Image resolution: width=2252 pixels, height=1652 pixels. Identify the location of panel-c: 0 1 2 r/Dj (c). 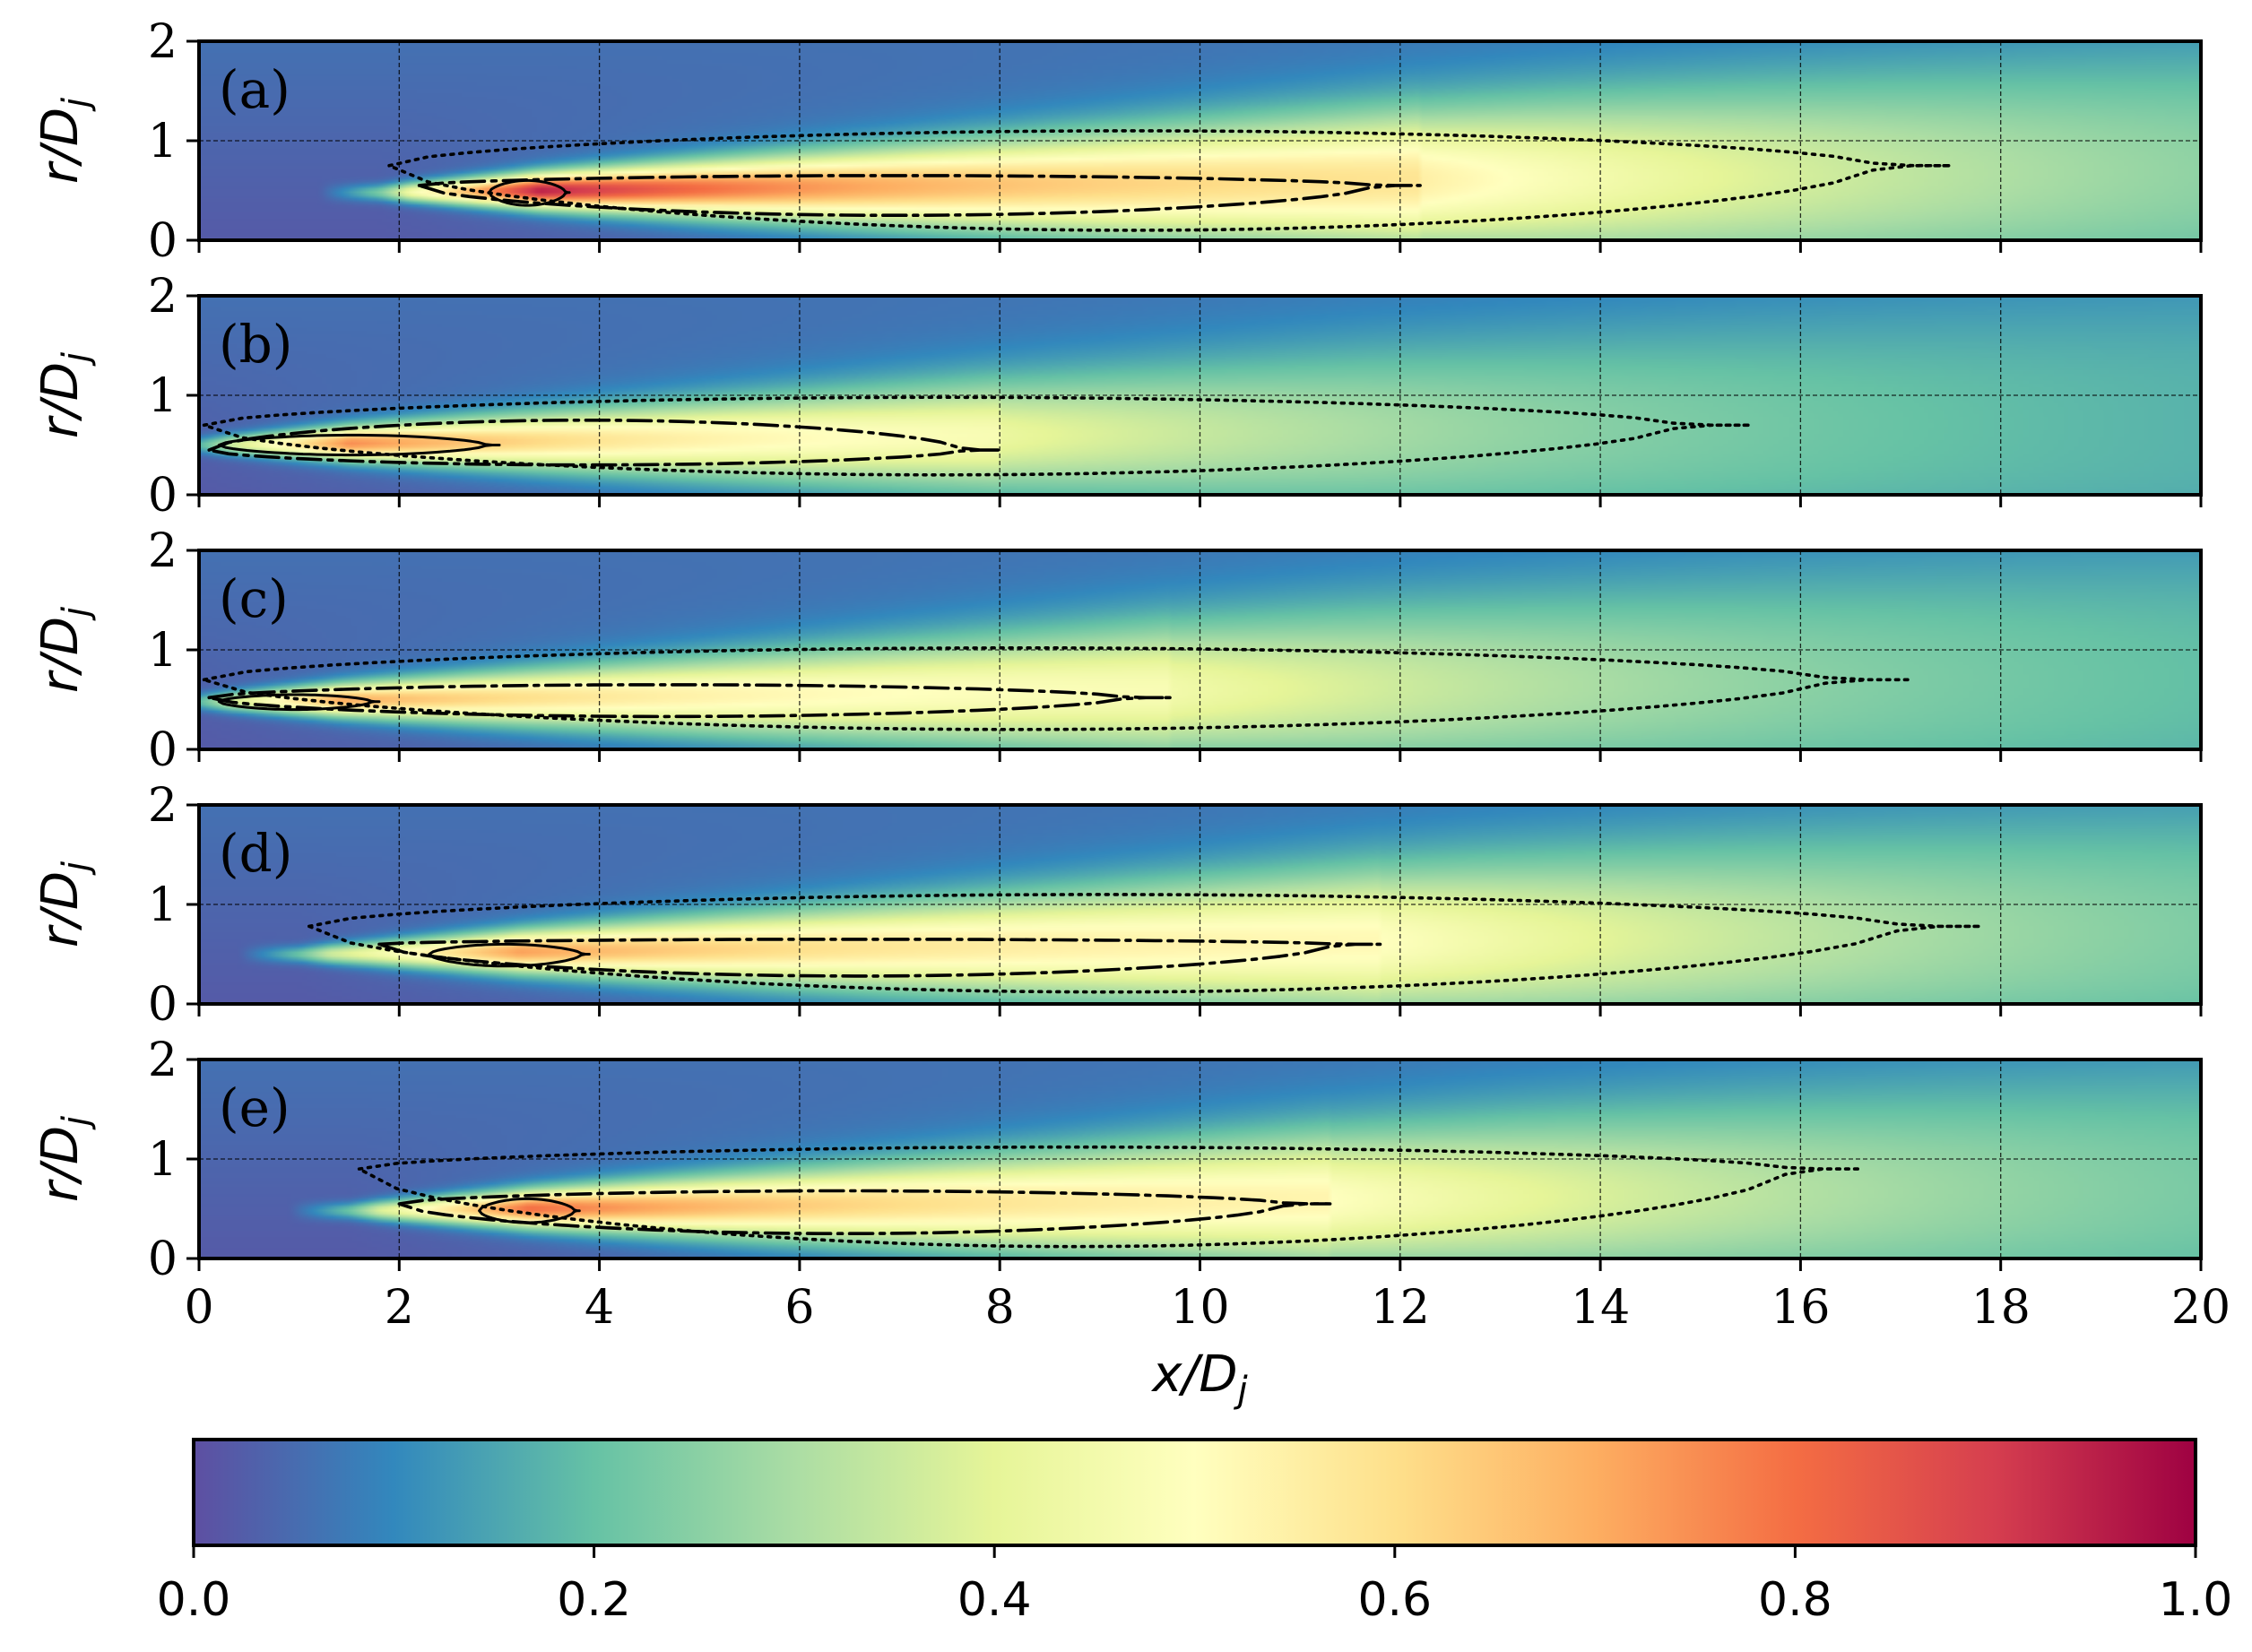
(1117, 650).